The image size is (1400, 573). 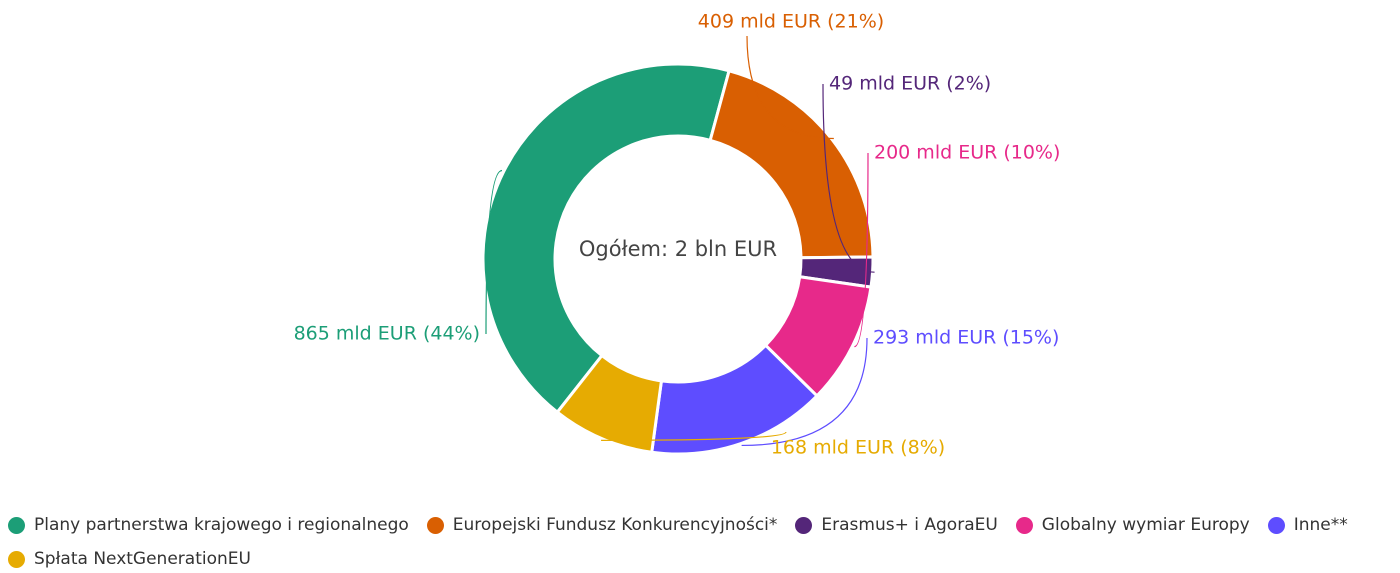 What do you see at coordinates (387, 334) in the screenshot?
I see `data-label-1: 865 mld EUR (44%)` at bounding box center [387, 334].